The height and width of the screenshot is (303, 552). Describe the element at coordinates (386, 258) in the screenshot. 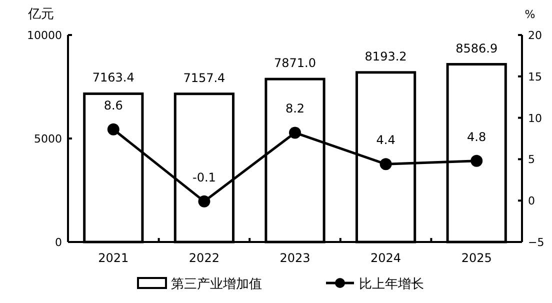

I see `tick-label: 2024` at that location.